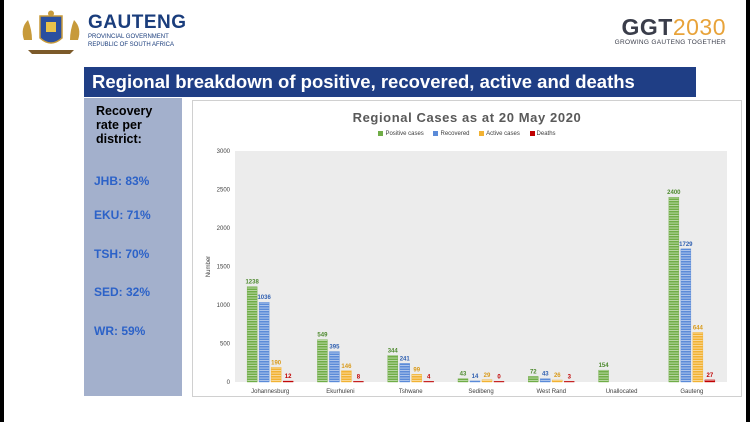 The width and height of the screenshot is (750, 422). Describe the element at coordinates (475, 377) in the screenshot. I see `data-label: 14` at that location.